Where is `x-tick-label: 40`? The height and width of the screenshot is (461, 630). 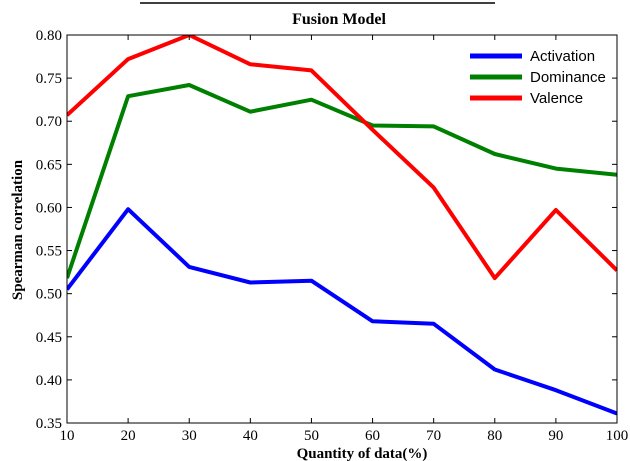
x-tick-label: 40 is located at coordinates (250, 436).